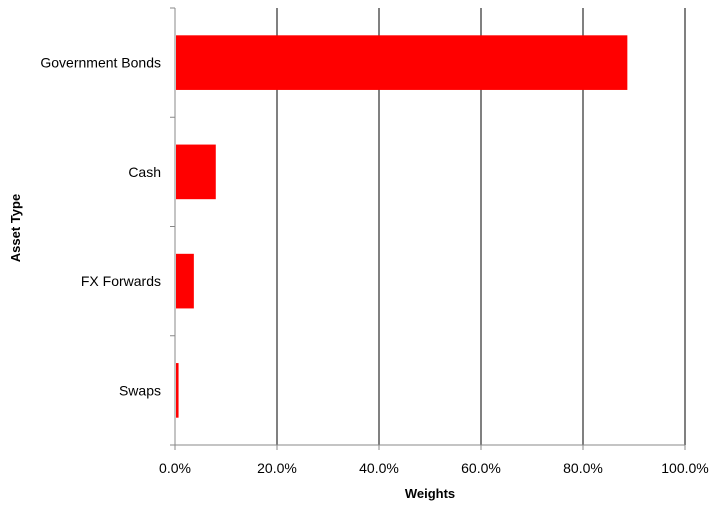 This screenshot has width=715, height=506. What do you see at coordinates (100, 63) in the screenshot?
I see `category-label: Government Bonds` at bounding box center [100, 63].